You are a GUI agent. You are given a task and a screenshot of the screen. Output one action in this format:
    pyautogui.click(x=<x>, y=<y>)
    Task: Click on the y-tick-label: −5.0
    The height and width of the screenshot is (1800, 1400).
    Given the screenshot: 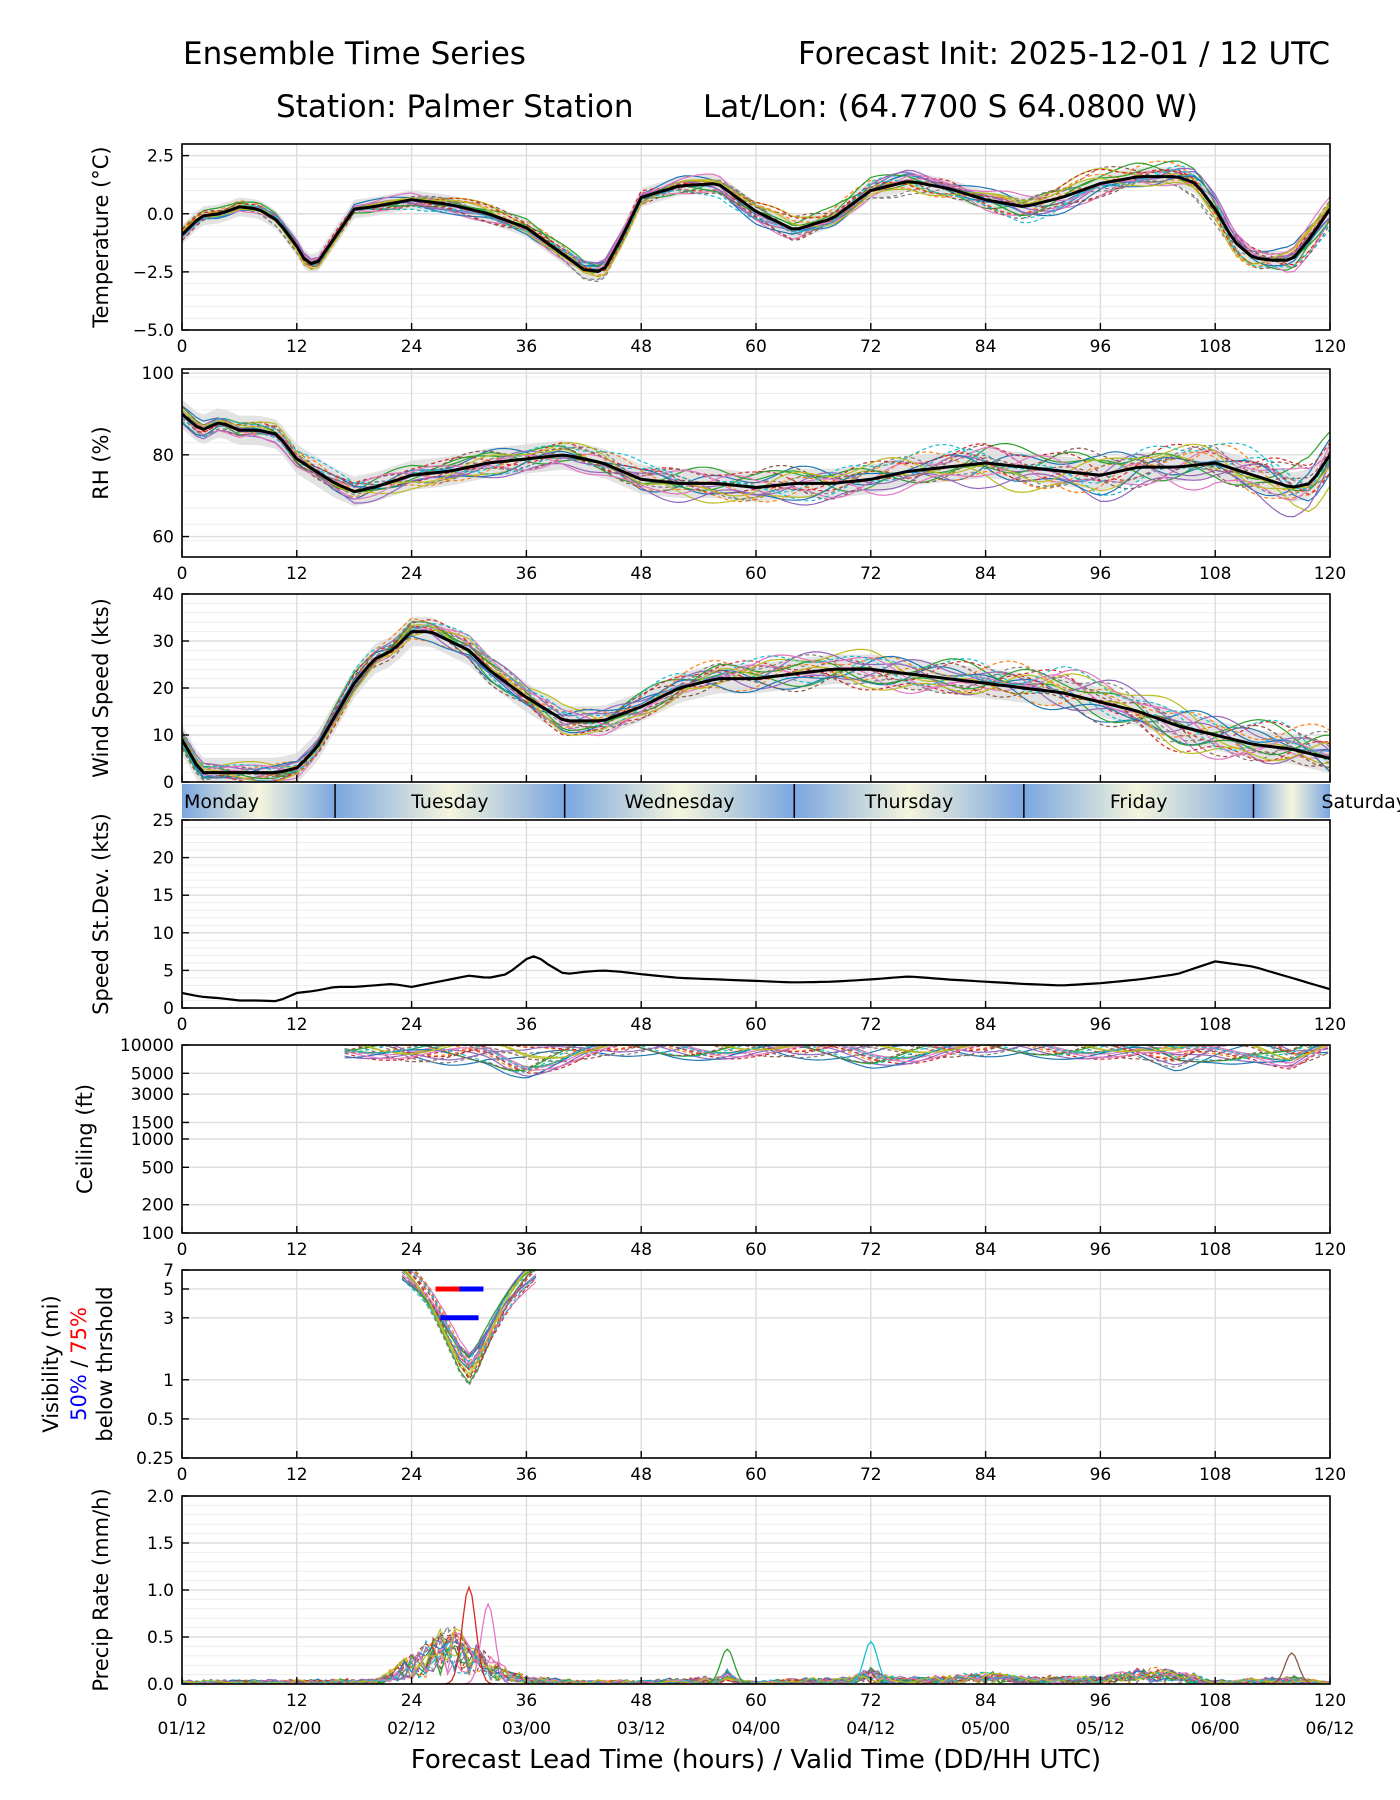 What is the action you would take?
    pyautogui.click(x=153, y=331)
    